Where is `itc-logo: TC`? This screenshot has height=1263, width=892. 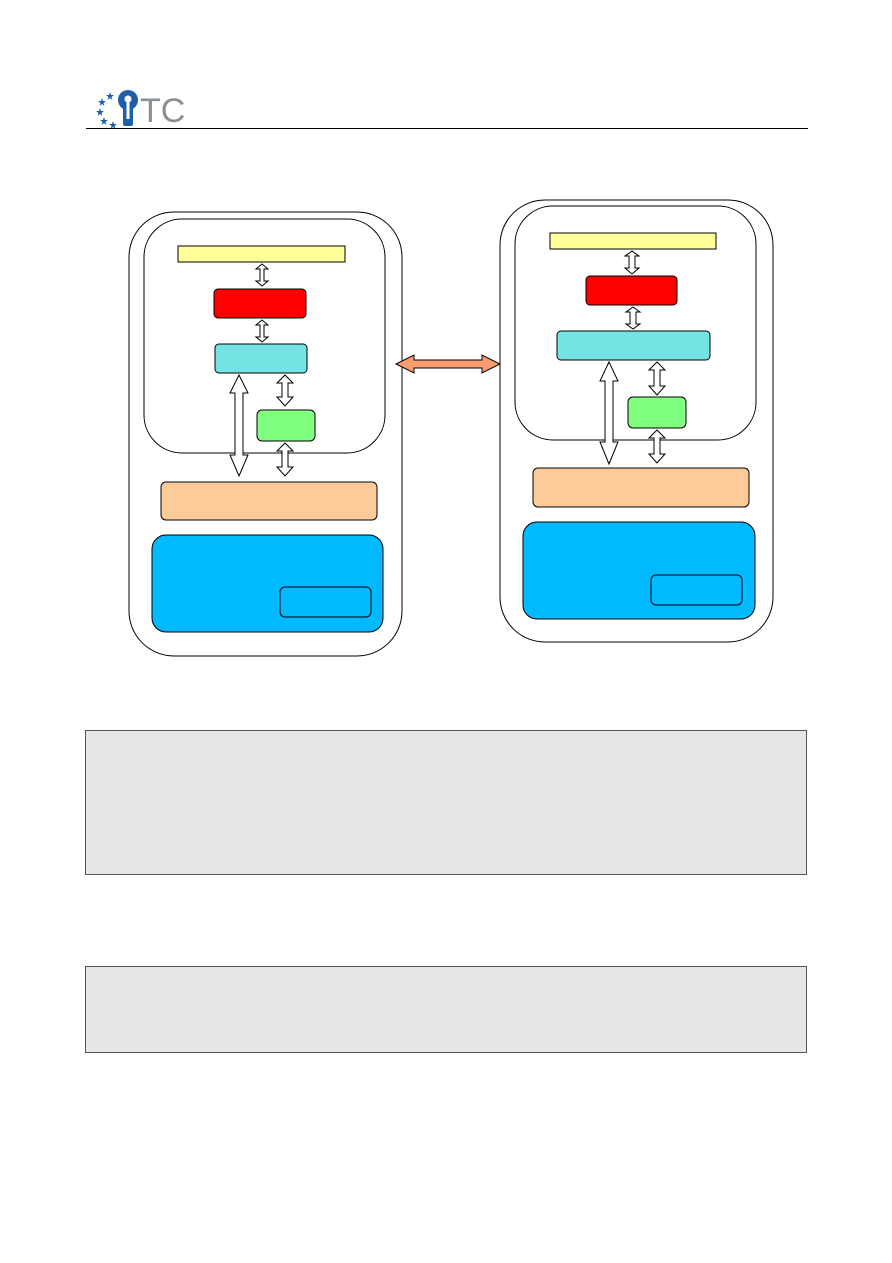
itc-logo: TC is located at coordinates (140, 109).